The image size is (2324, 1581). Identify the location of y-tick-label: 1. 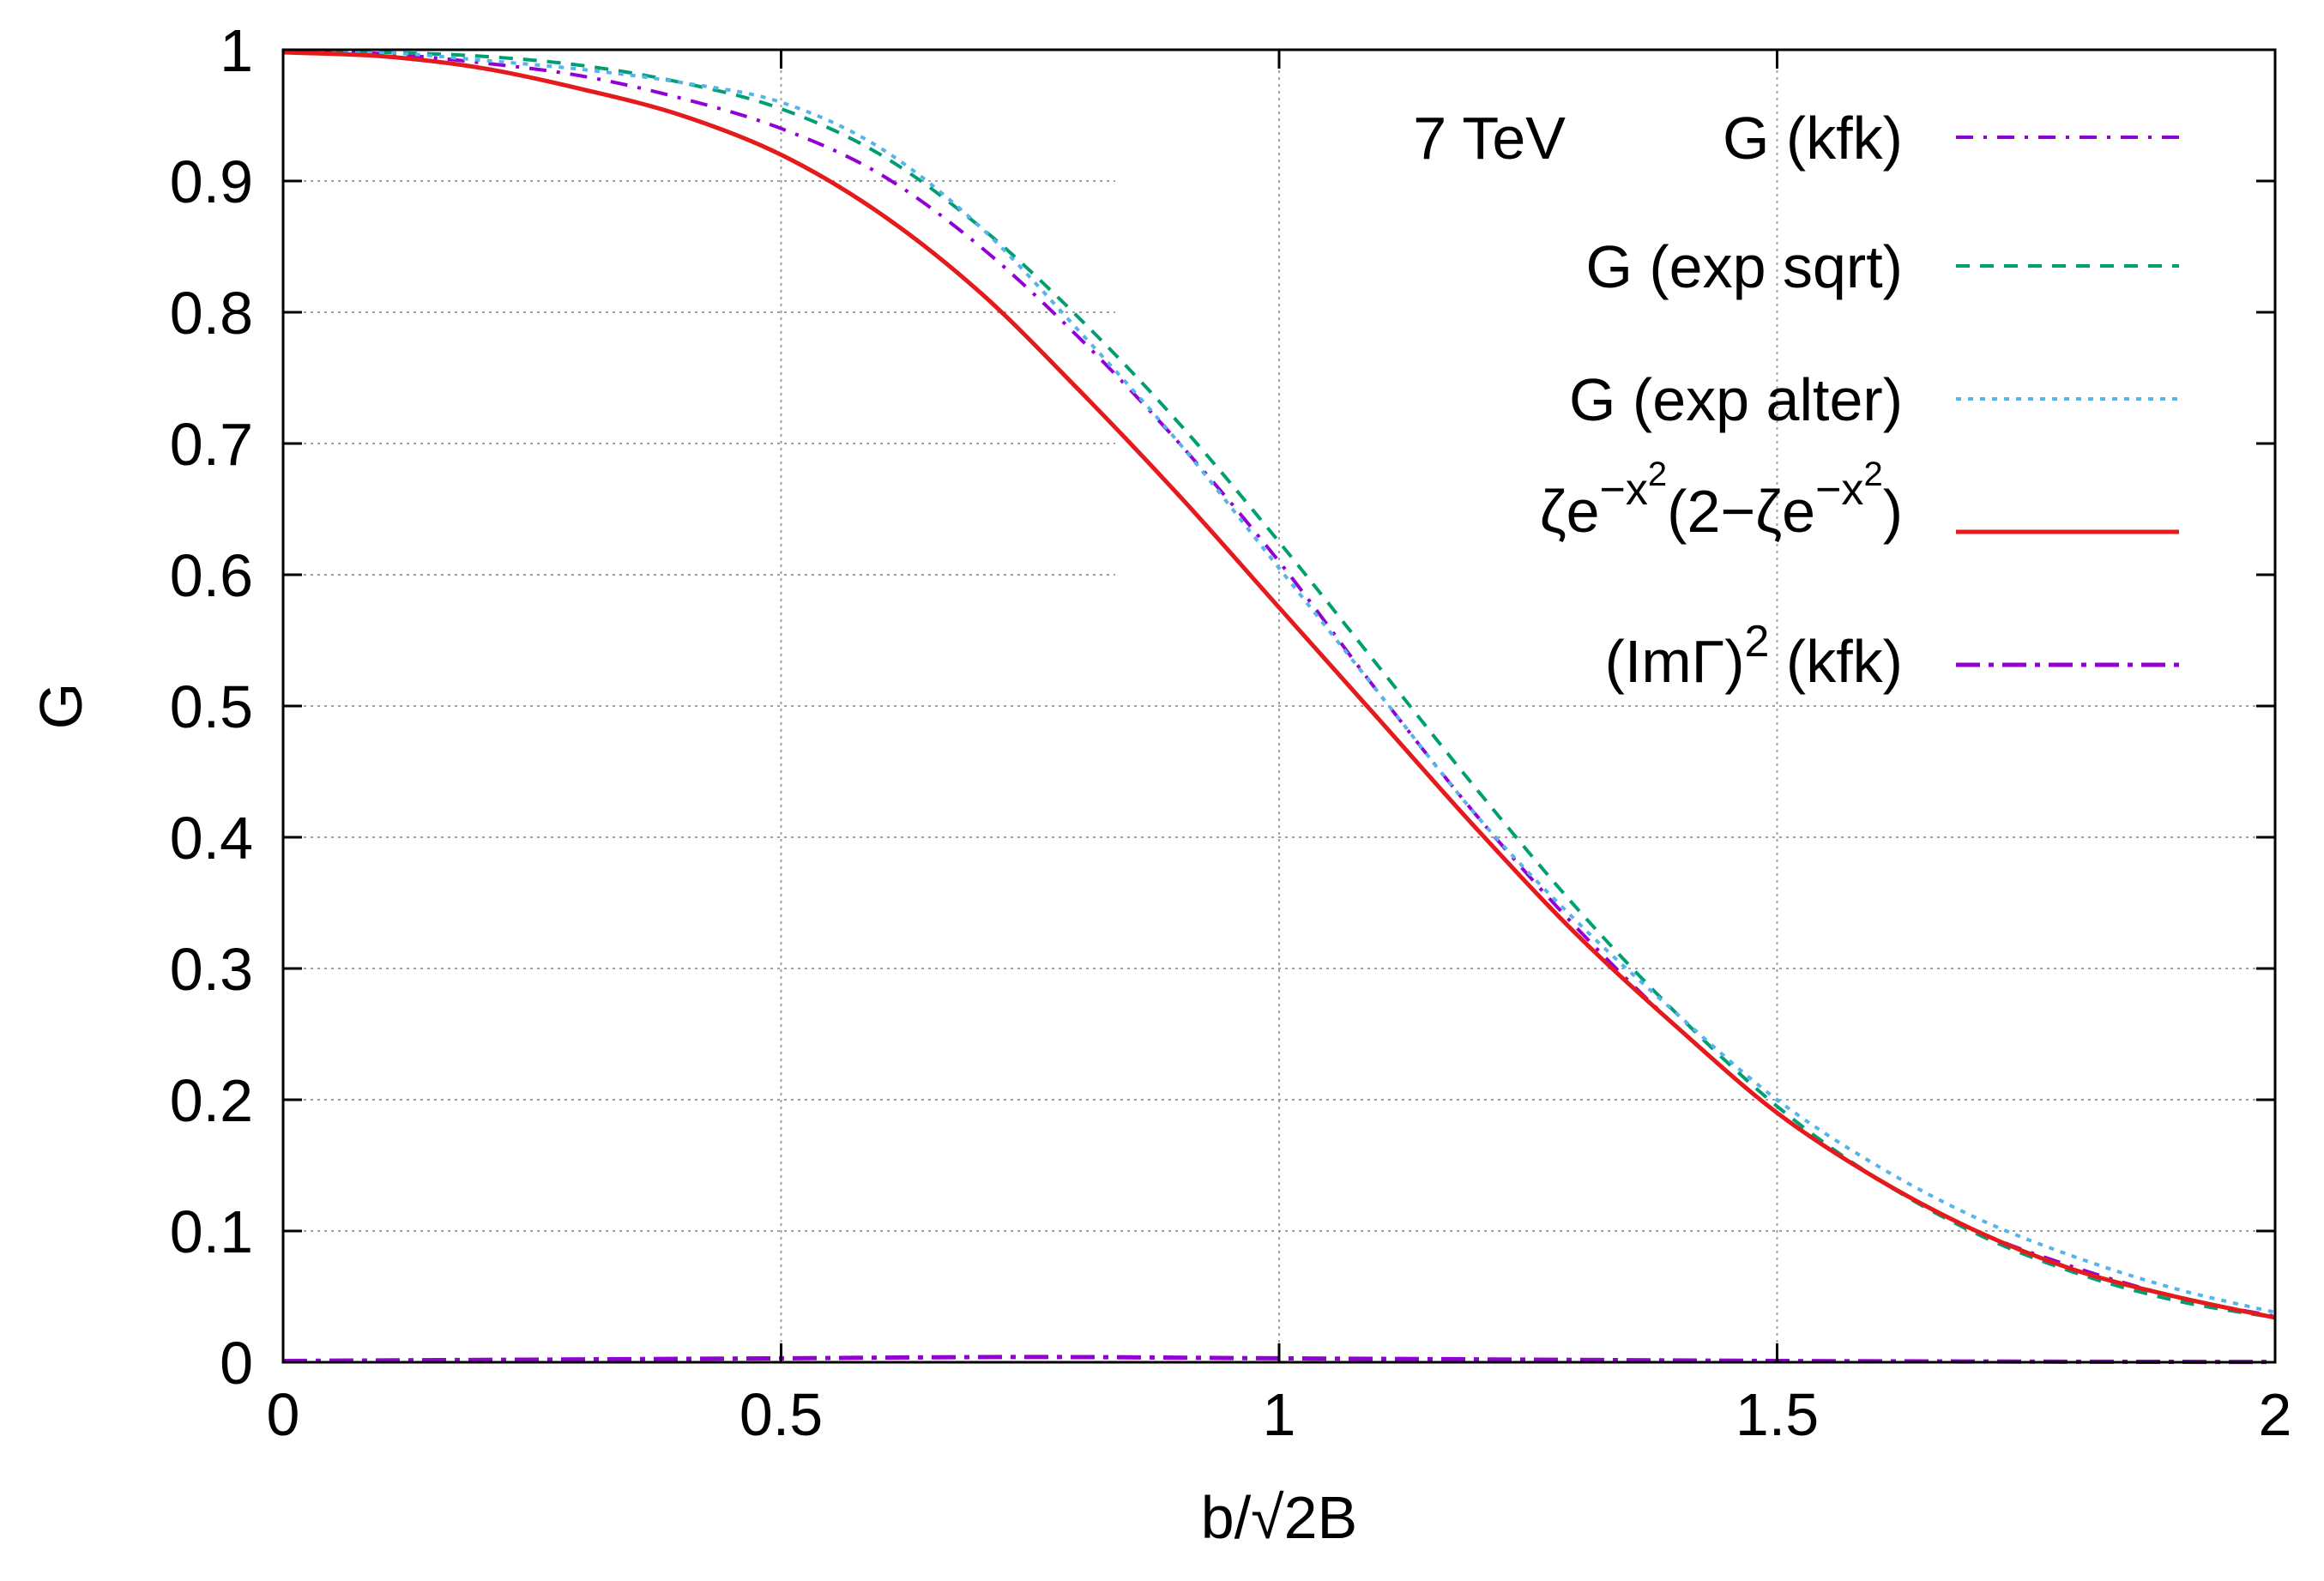
(237, 51).